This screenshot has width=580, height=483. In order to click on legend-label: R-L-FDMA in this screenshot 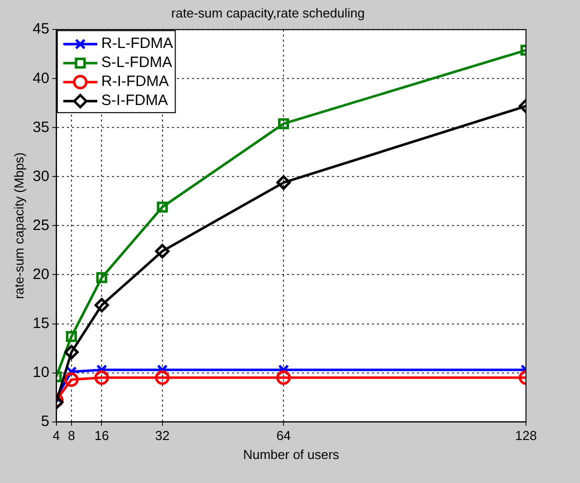, I will do `click(137, 43)`.